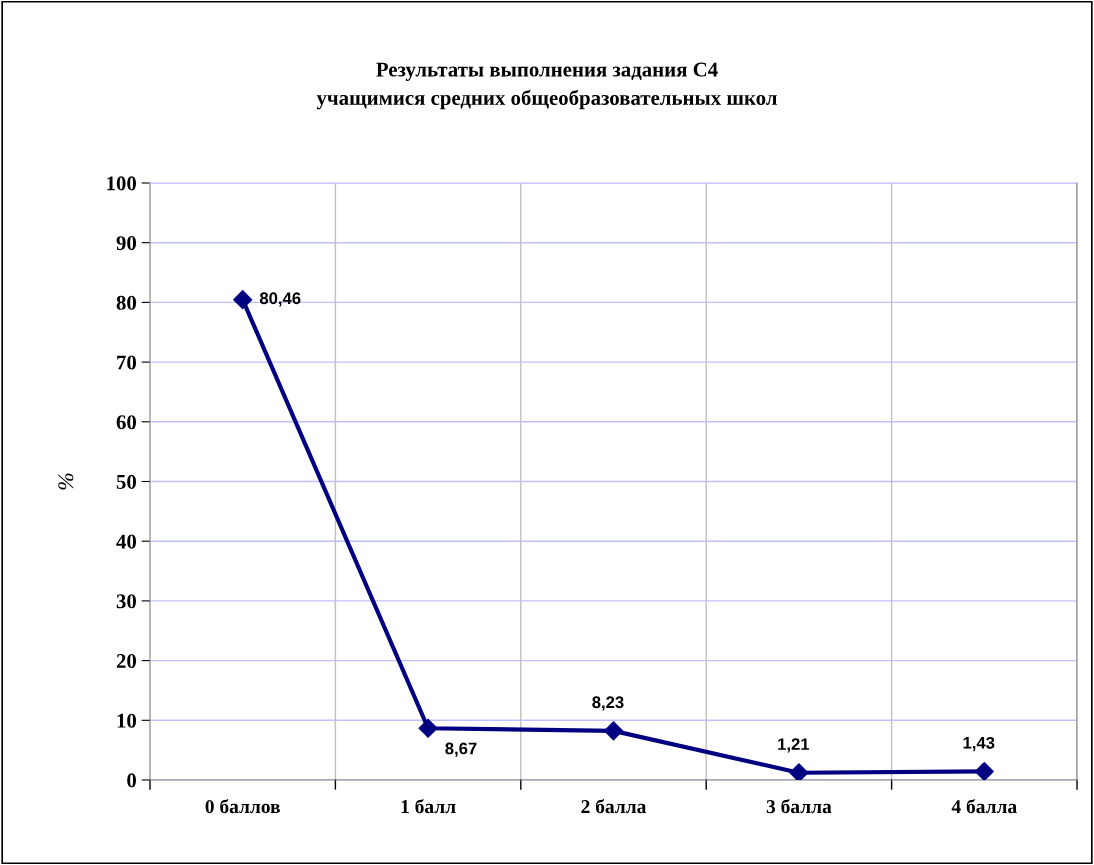 The image size is (1094, 865). What do you see at coordinates (984, 806) in the screenshot?
I see `x-tick-label: 4 балла` at bounding box center [984, 806].